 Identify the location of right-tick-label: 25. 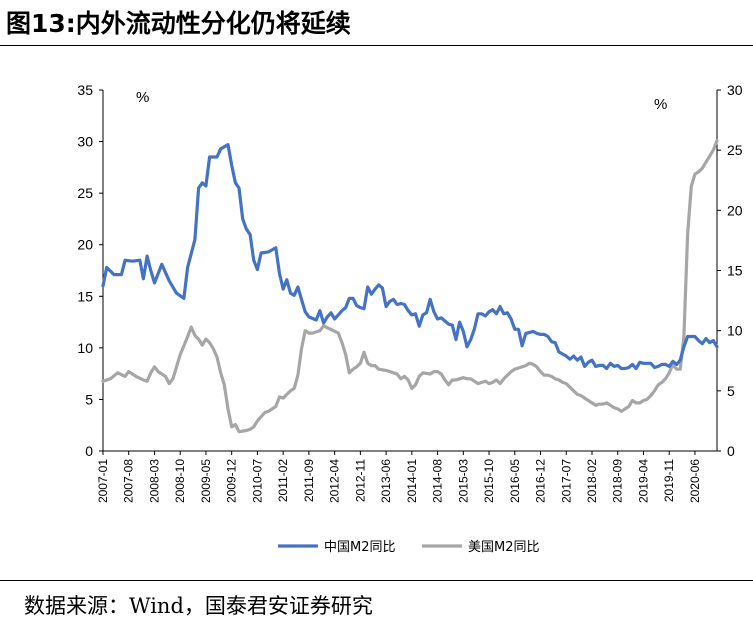
(735, 150).